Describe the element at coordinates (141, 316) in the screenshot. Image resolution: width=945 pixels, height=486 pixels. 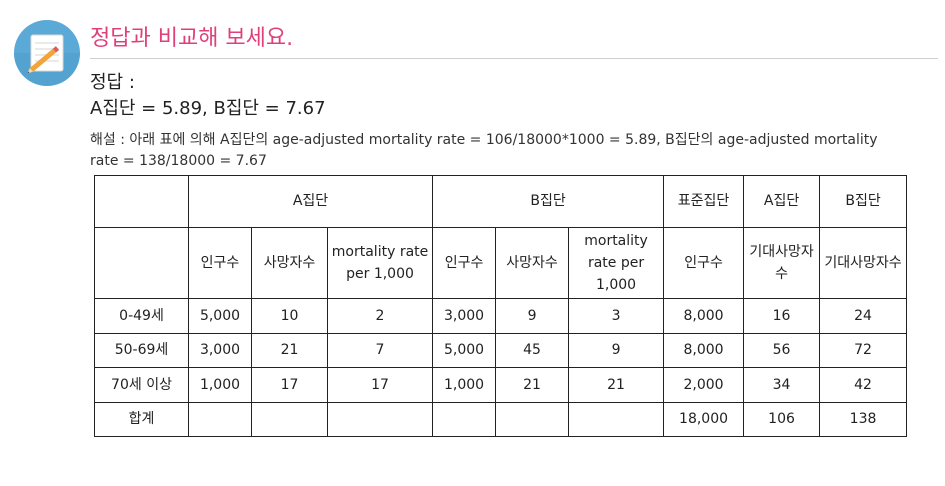
I see `age-cell: 0-49세` at that location.